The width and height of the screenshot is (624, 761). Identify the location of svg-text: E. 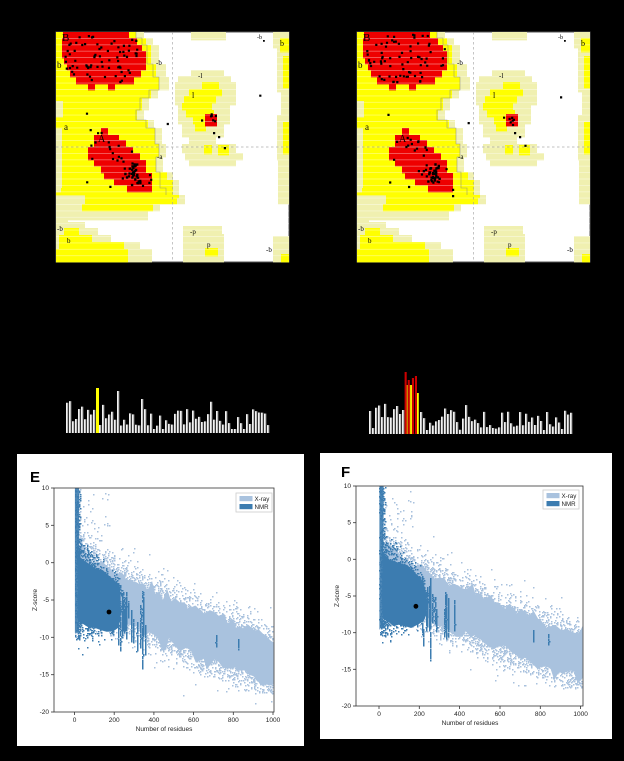
(35, 477).